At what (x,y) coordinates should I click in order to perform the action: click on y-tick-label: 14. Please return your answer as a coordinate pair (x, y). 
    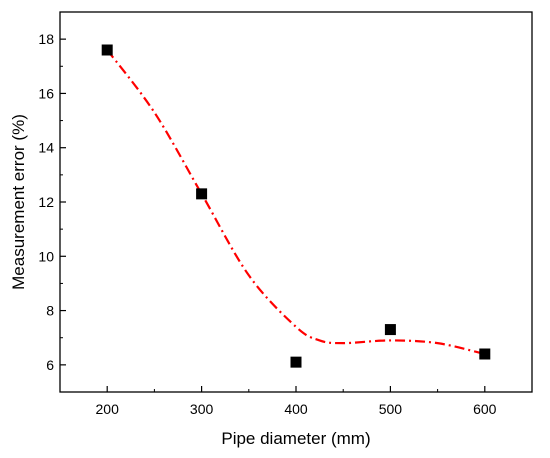
    Looking at the image, I should click on (46, 148).